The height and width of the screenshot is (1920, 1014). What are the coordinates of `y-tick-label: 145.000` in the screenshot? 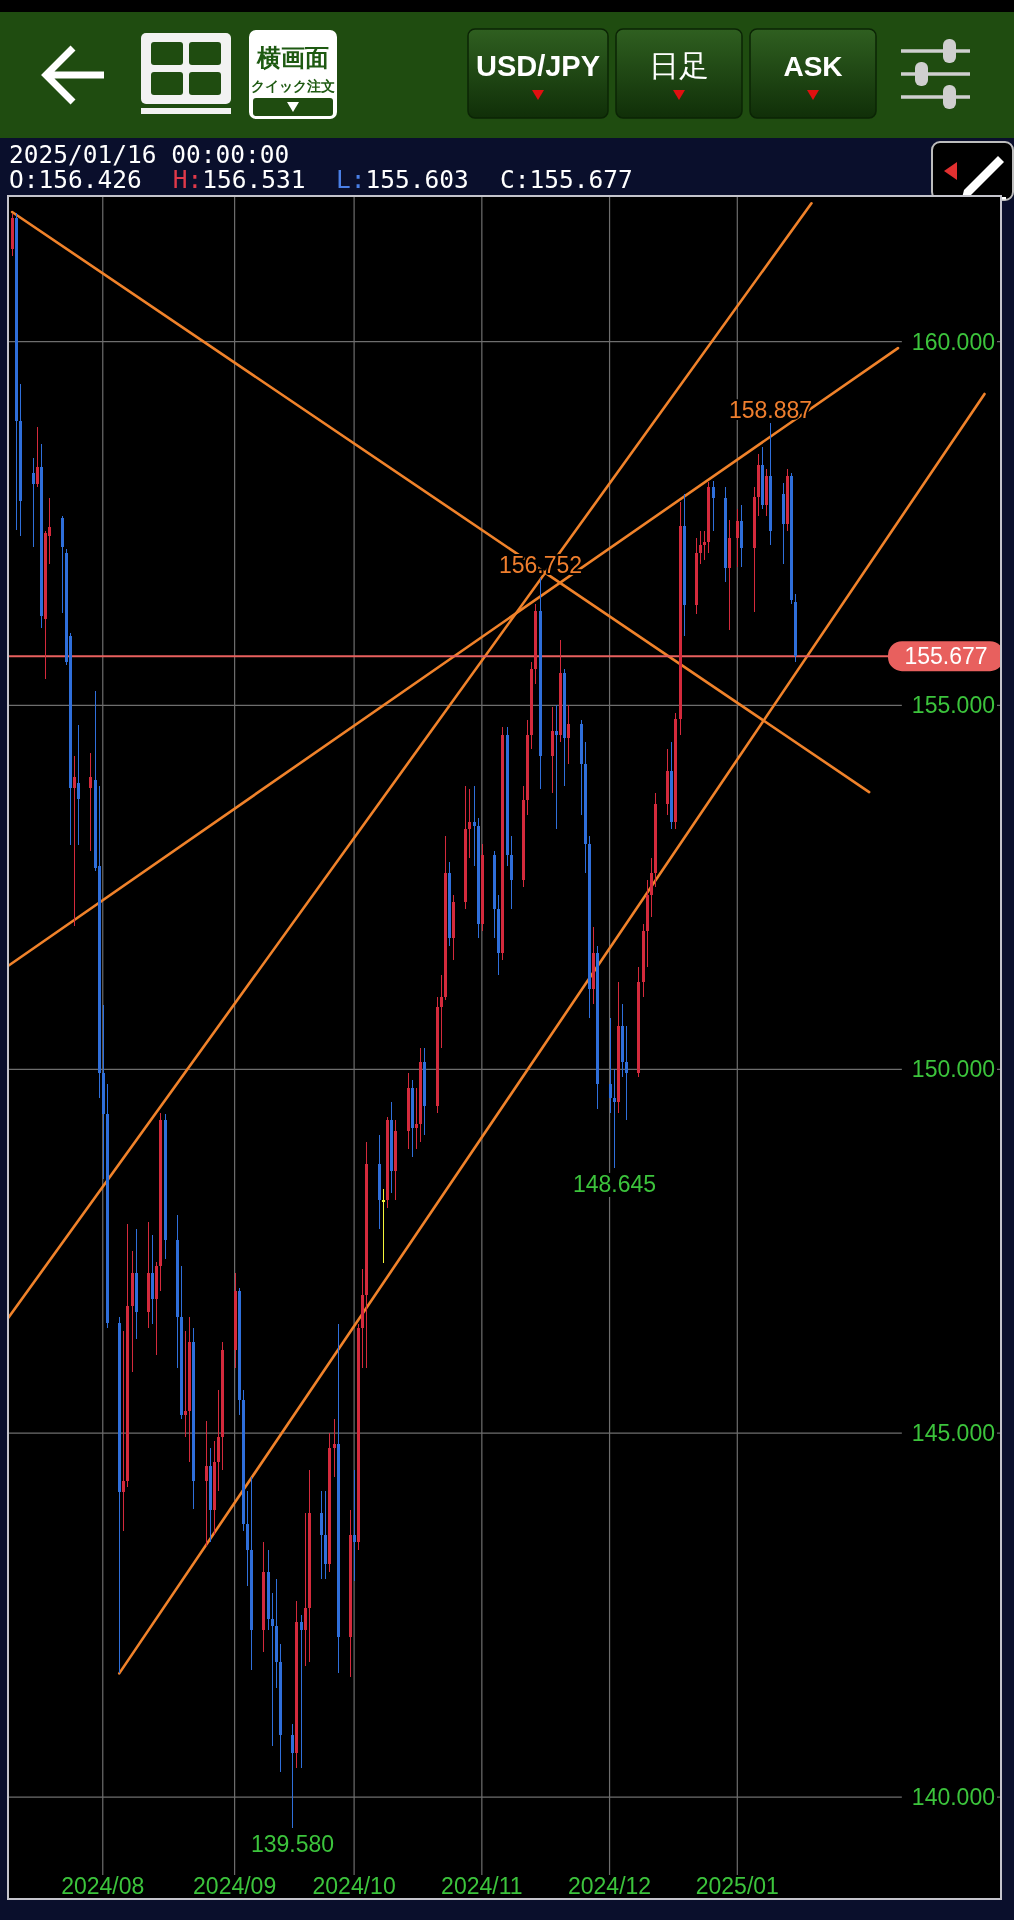 It's located at (953, 1433).